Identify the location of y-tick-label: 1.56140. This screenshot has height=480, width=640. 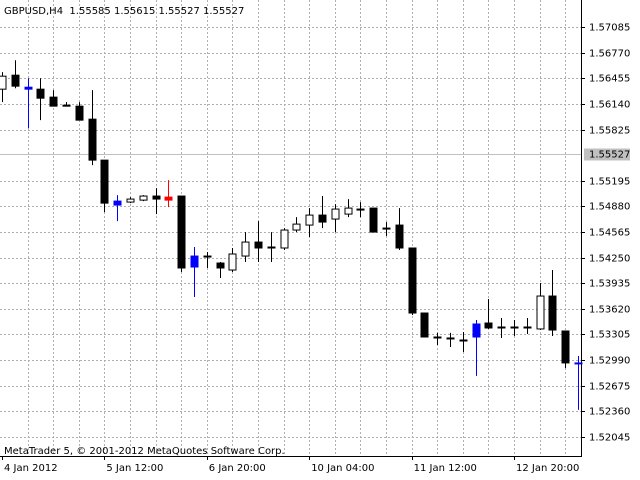
(609, 105).